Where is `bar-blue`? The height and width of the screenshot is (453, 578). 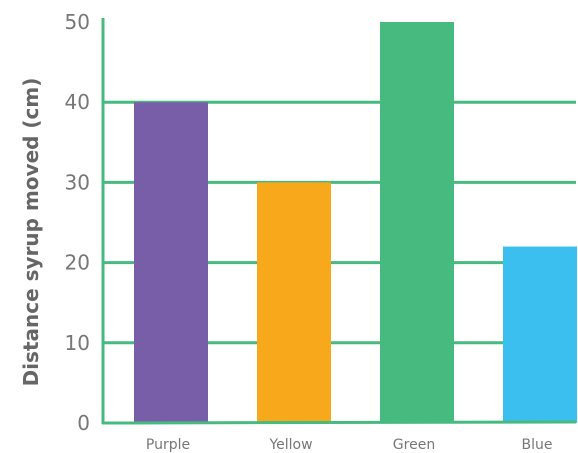 bar-blue is located at coordinates (540, 334).